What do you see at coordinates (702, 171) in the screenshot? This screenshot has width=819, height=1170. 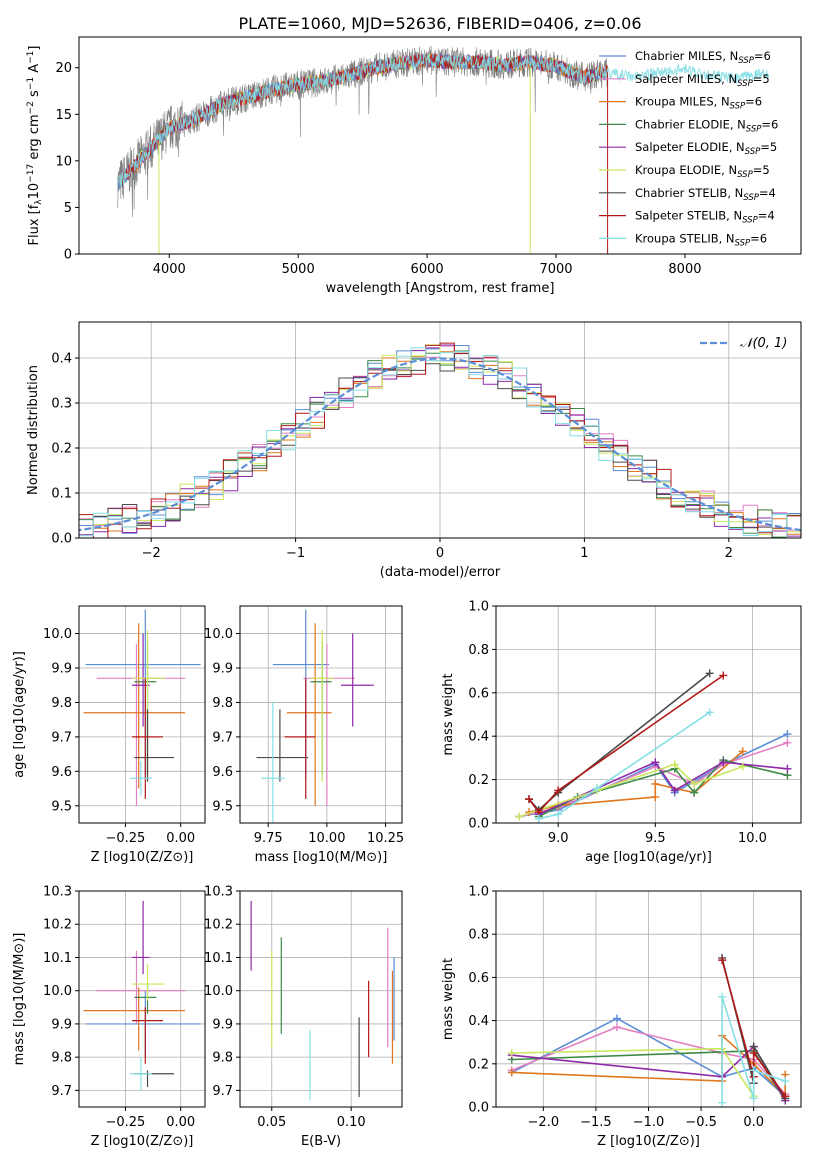 I see `legend-entry: Kroupa ELODIE, NSSP=5` at bounding box center [702, 171].